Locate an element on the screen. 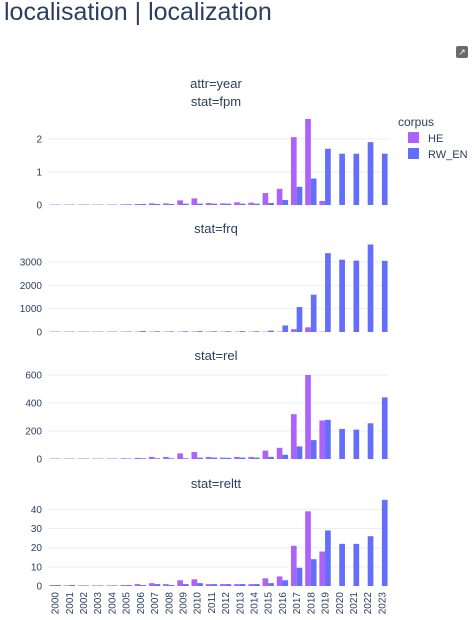 Image resolution: width=474 pixels, height=620 pixels. legend-label-he: HE is located at coordinates (435, 139).